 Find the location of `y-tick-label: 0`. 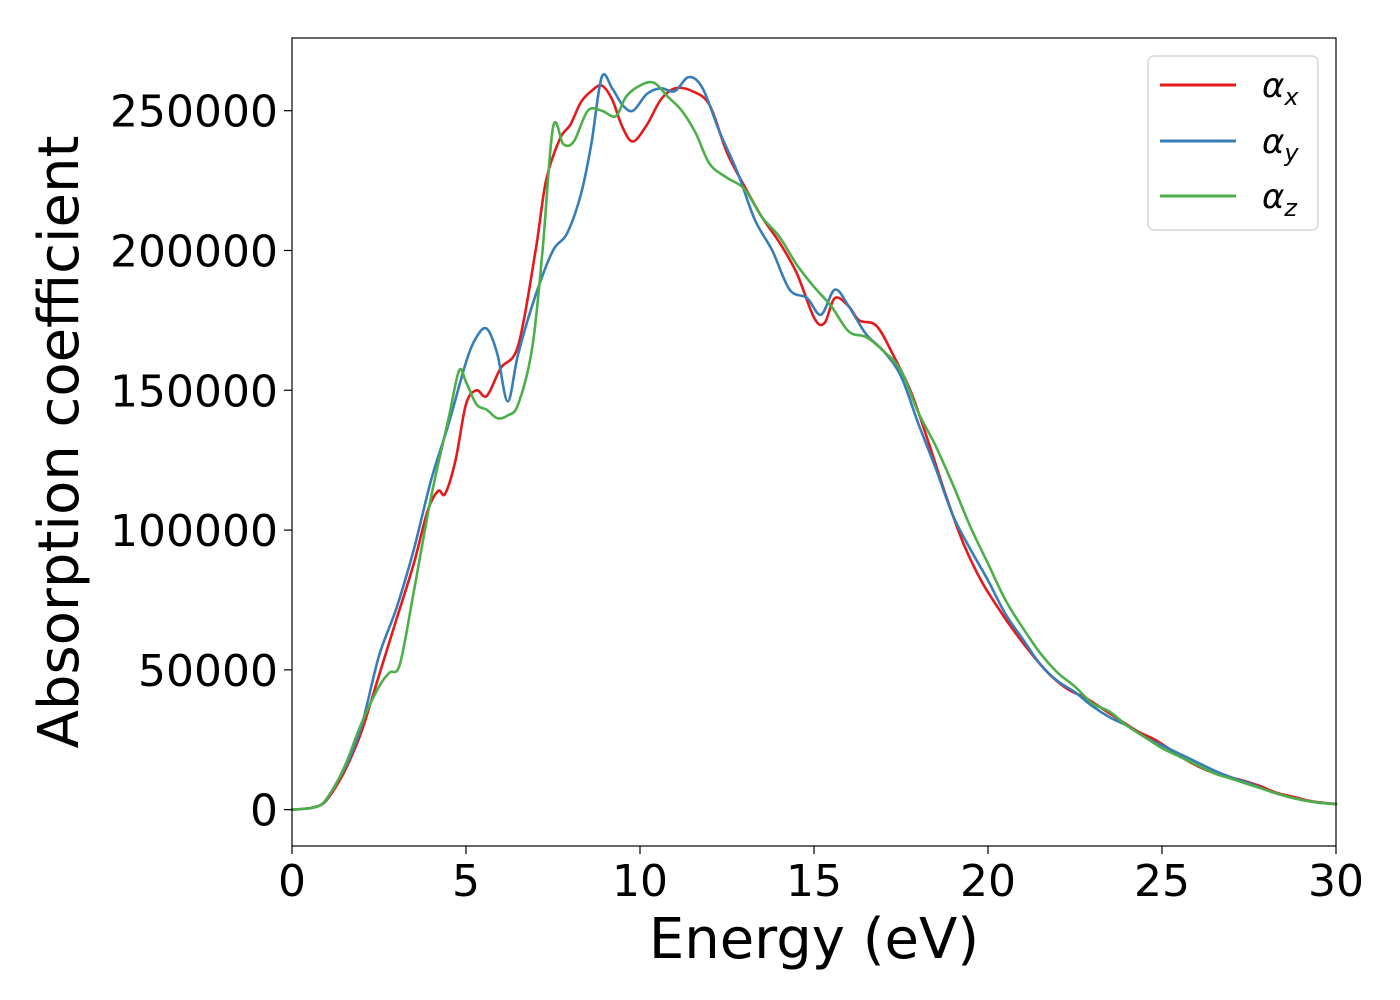

y-tick-label: 0 is located at coordinates (264, 811).